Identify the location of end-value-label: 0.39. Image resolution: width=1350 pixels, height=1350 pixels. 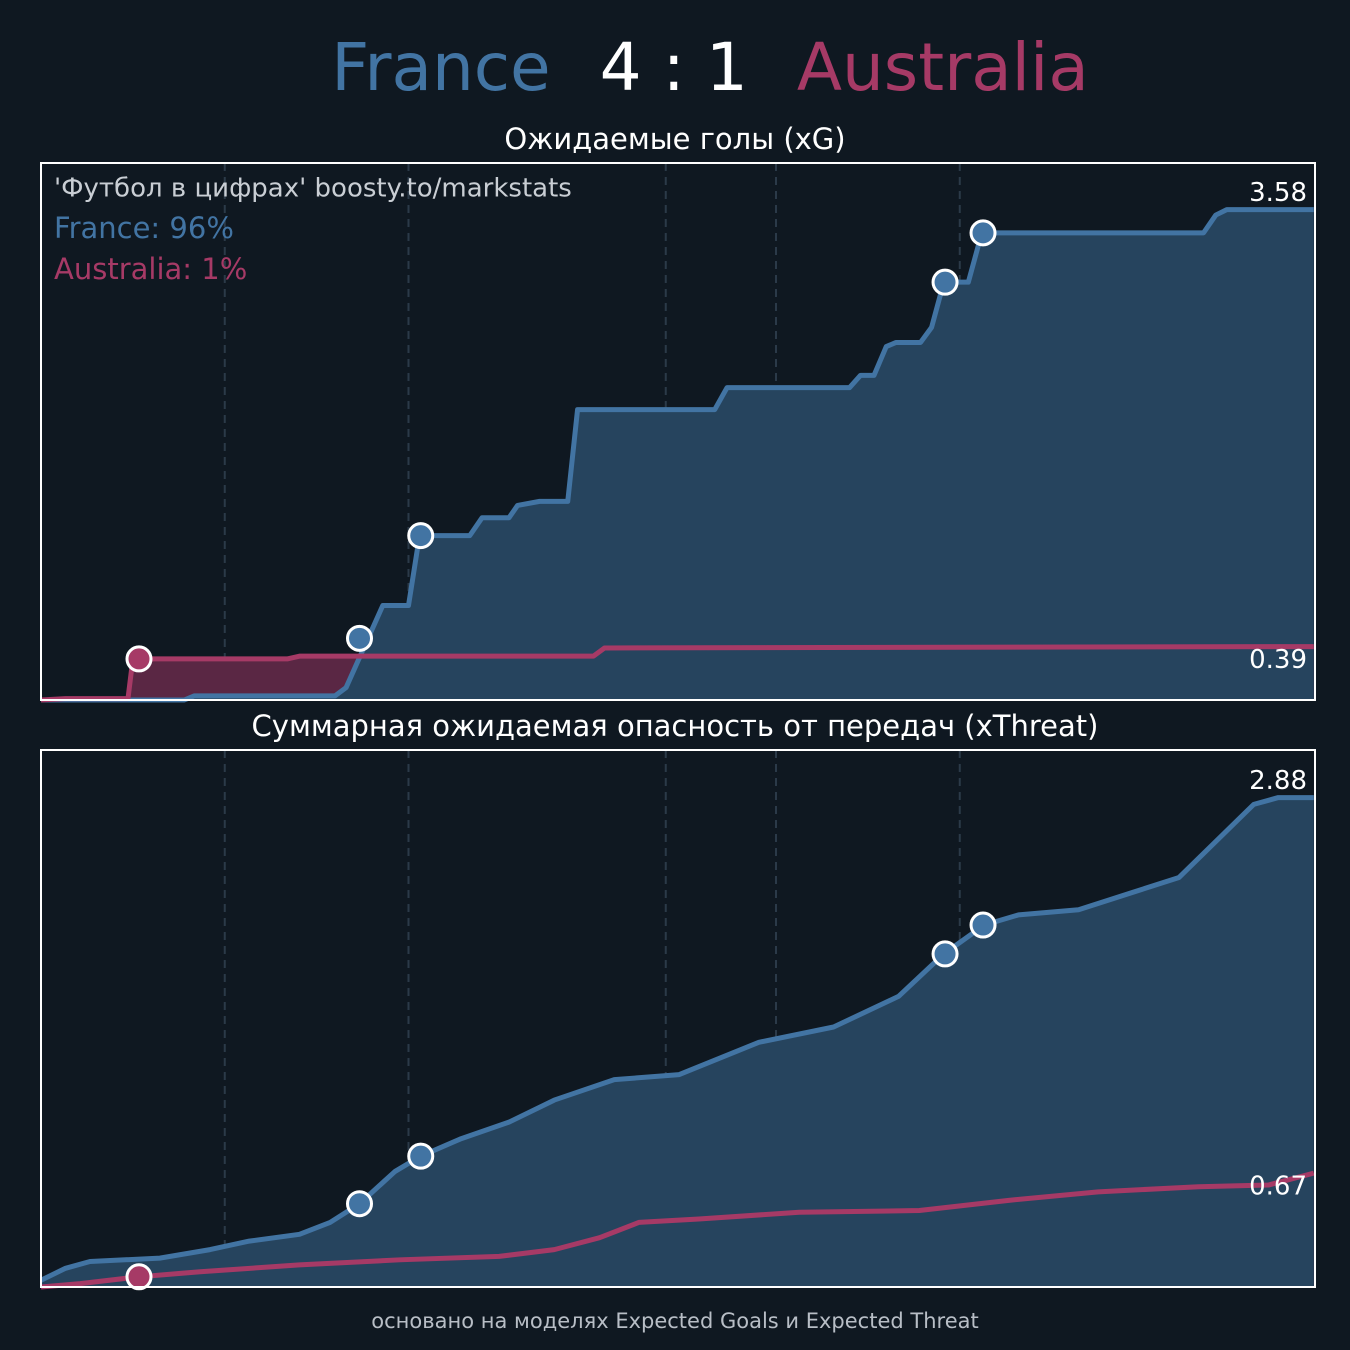
(1278, 660).